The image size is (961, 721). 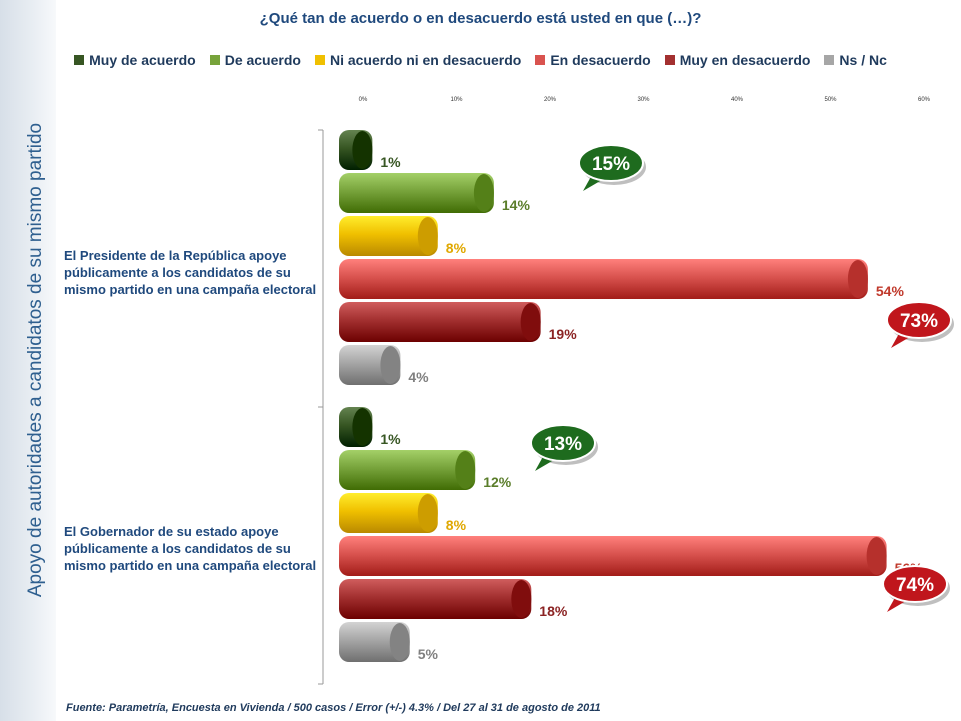 I want to click on x-tick-label: 0%, so click(x=363, y=100).